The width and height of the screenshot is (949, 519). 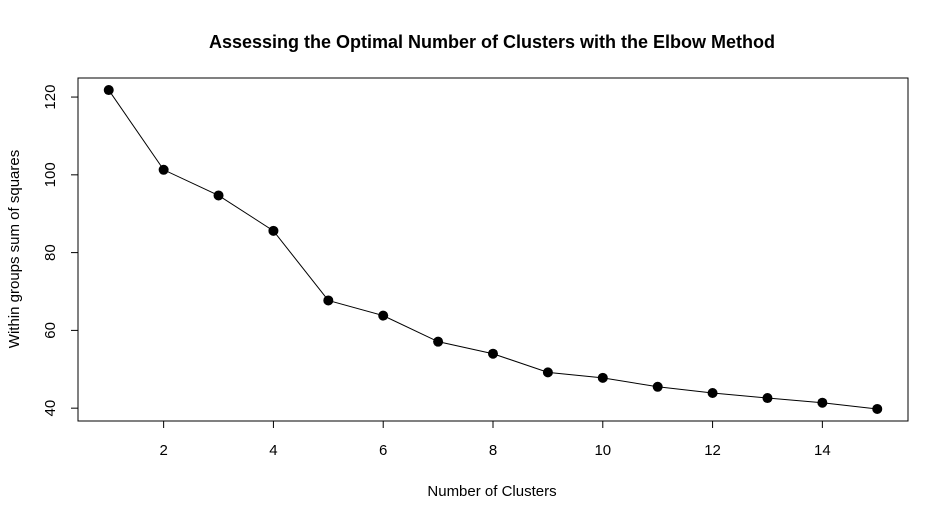 What do you see at coordinates (495, 440) in the screenshot?
I see `x-axis: 2 4 6 8 10 12 14` at bounding box center [495, 440].